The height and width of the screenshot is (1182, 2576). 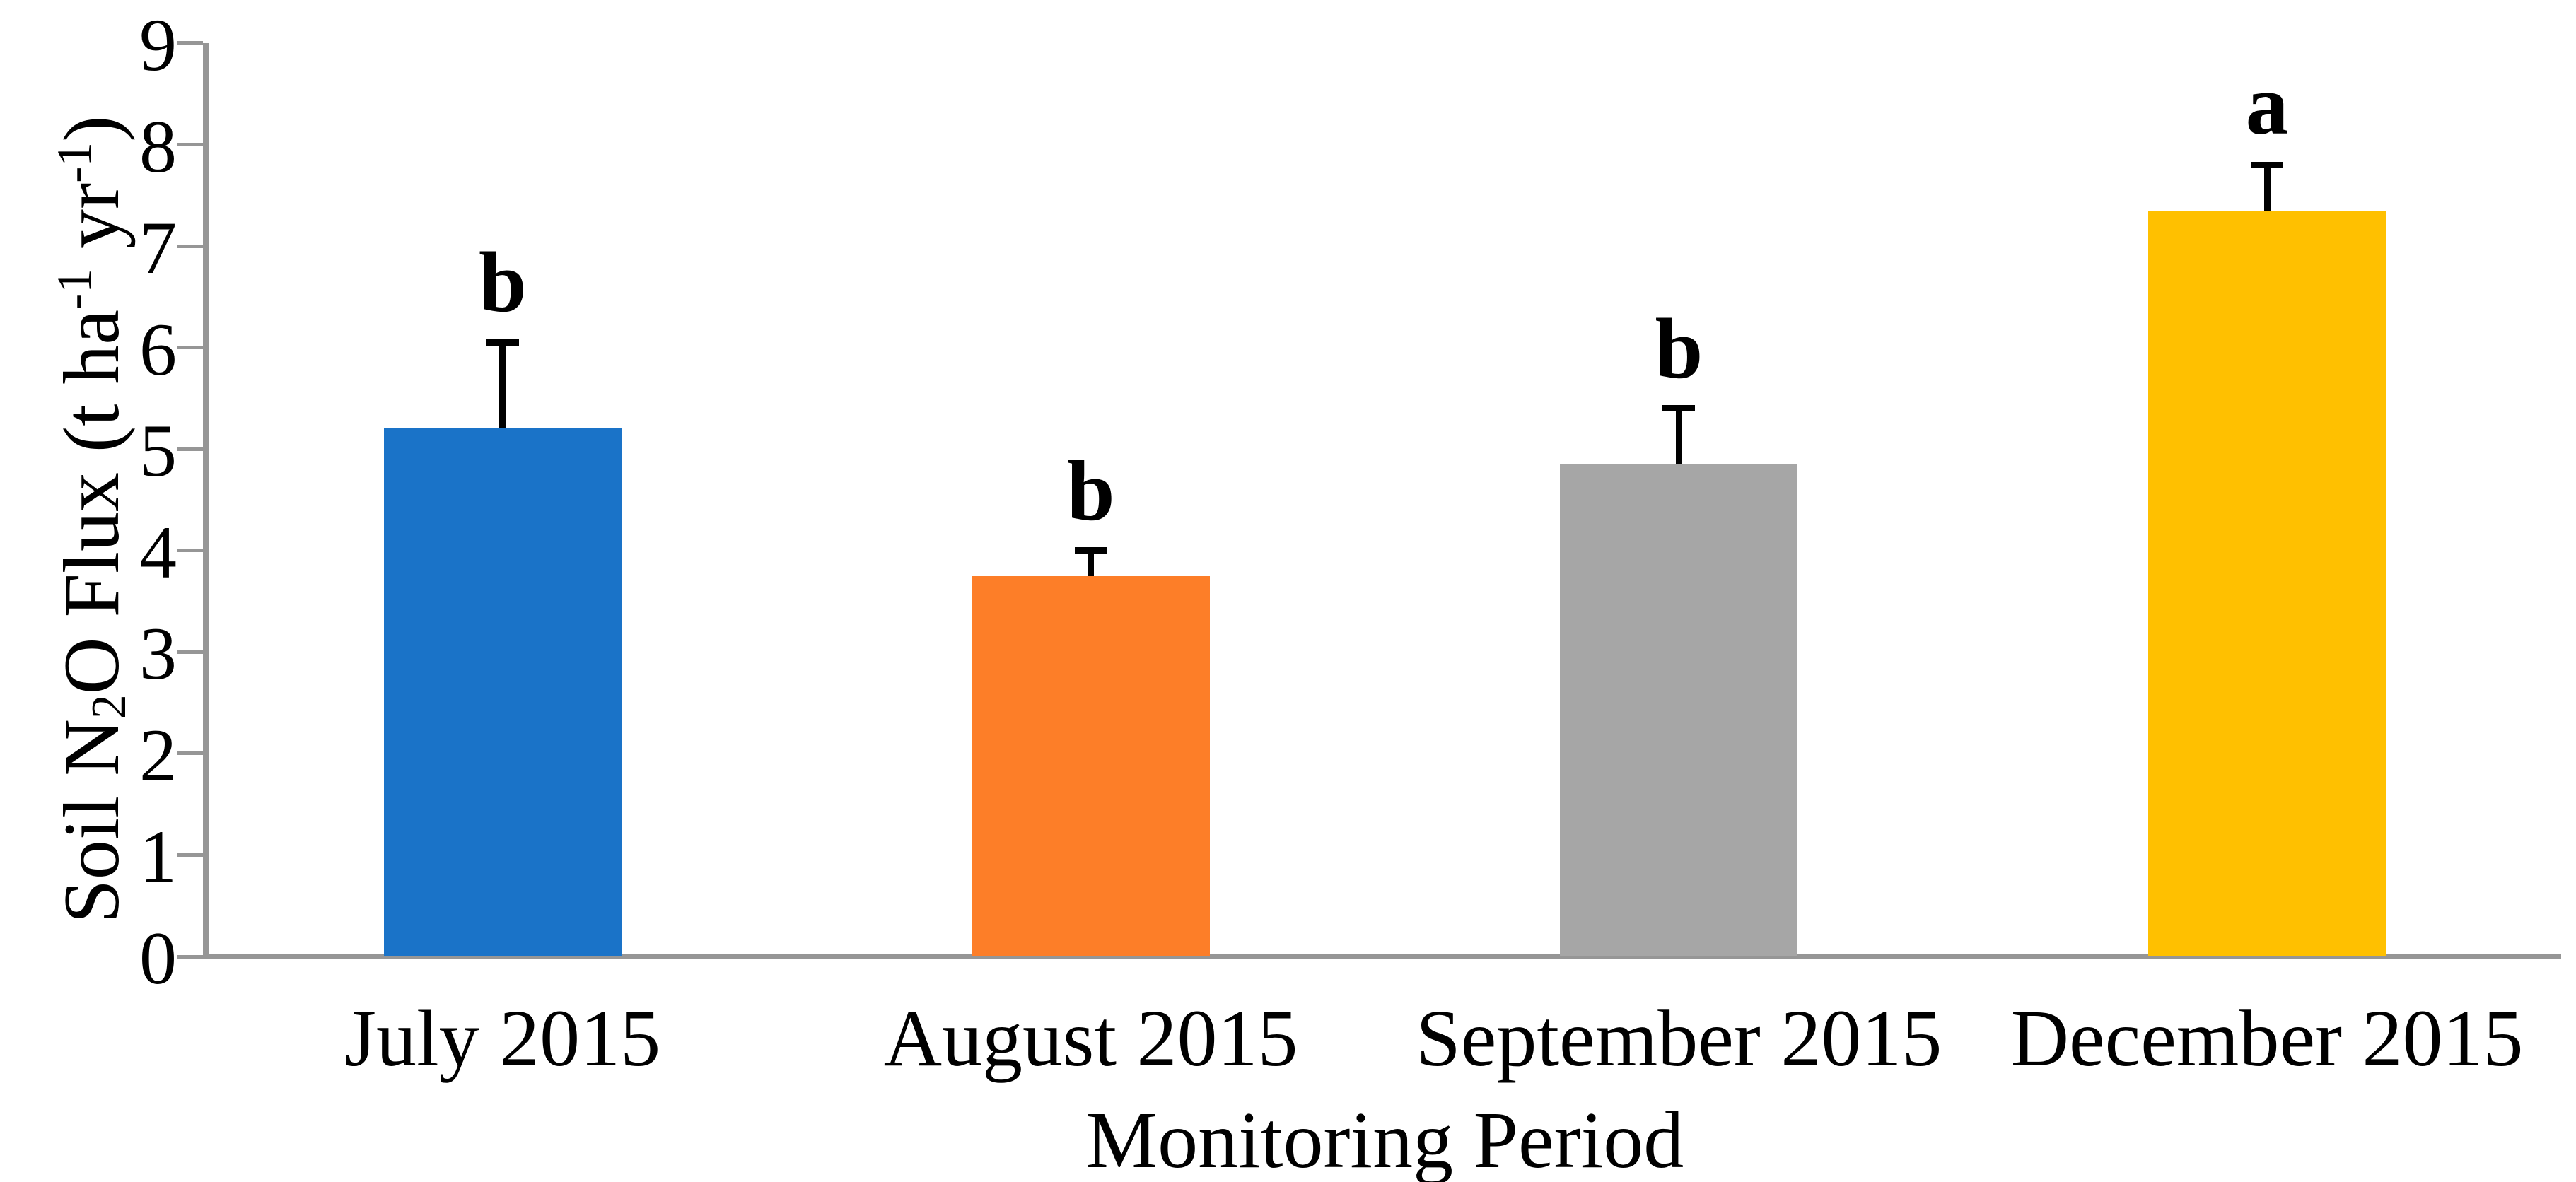 I want to click on y-axis-title-segment: 2, so click(x=109, y=707).